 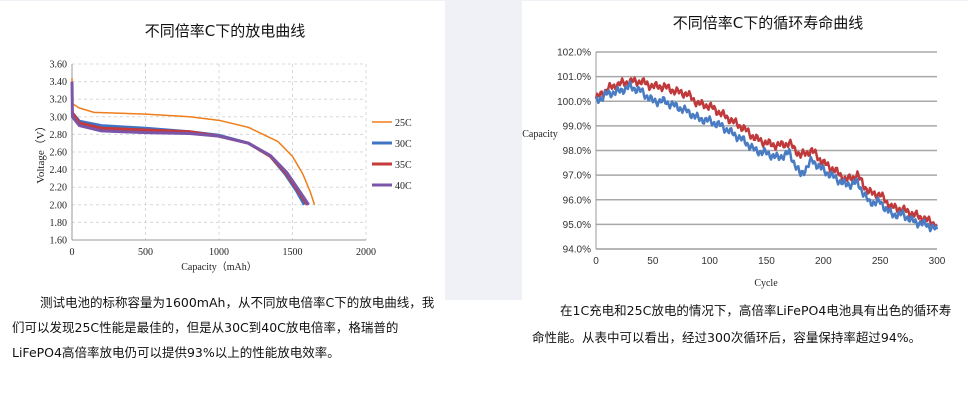 What do you see at coordinates (540, 134) in the screenshot?
I see `y-axis-label: Capacity` at bounding box center [540, 134].